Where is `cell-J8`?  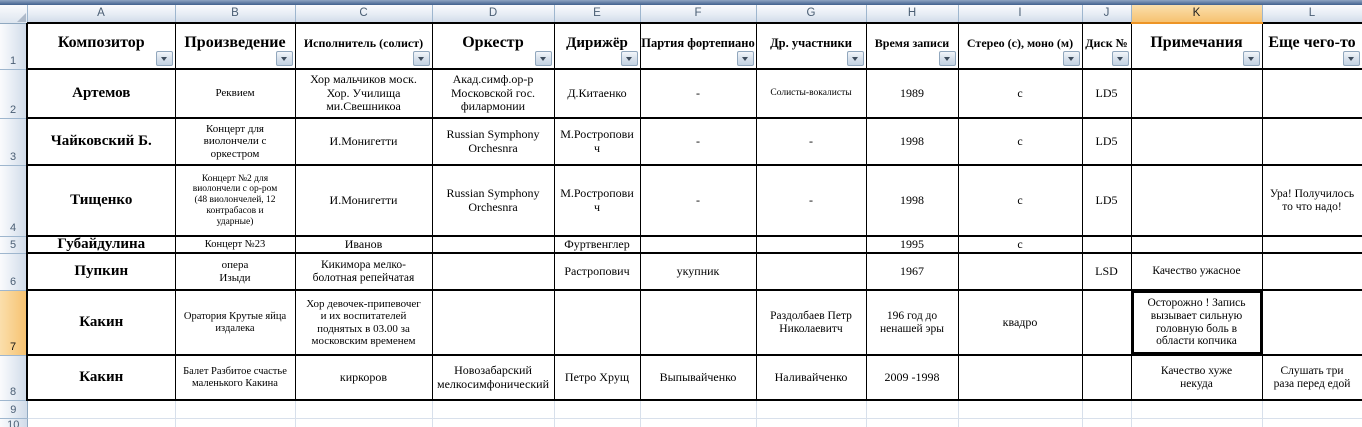
cell-J8 is located at coordinates (1106, 377).